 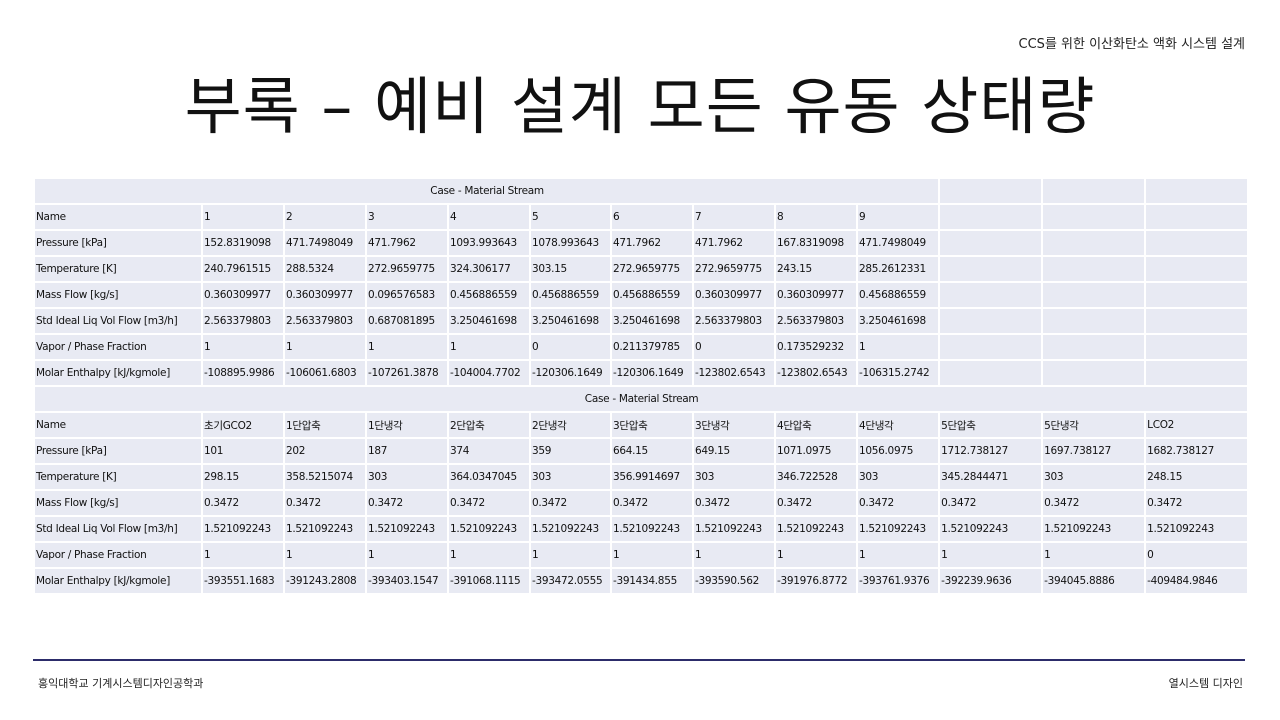 I want to click on table-cell: 649.15, so click(x=734, y=451).